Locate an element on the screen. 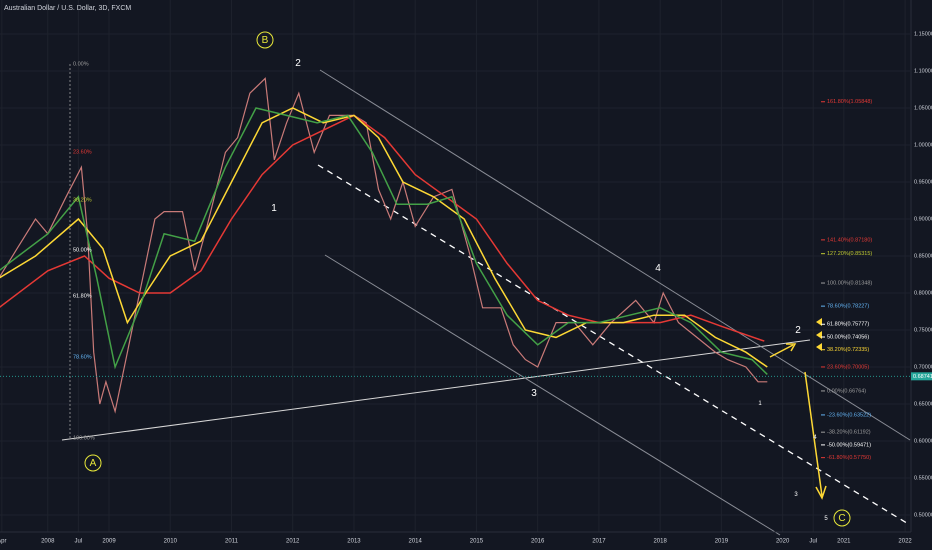 This screenshot has height=550, width=932. fib-level-label: 141.40%(0.87180) is located at coordinates (849, 240).